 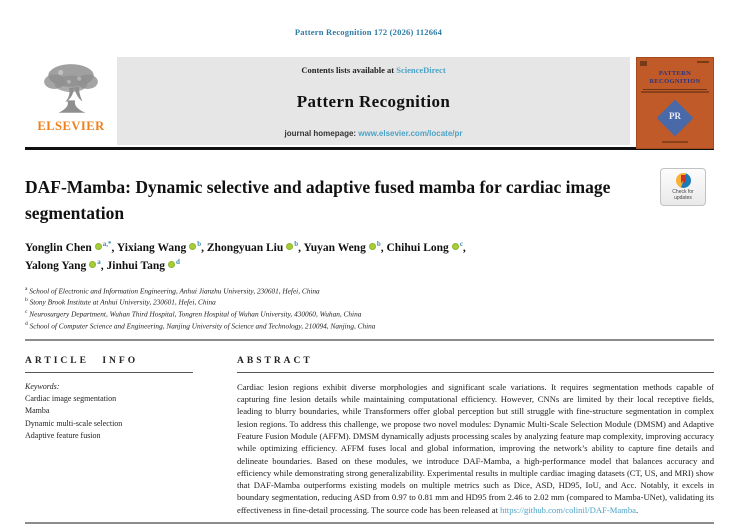 What do you see at coordinates (475, 364) in the screenshot?
I see `abstract-heading: ABSTRACT` at bounding box center [475, 364].